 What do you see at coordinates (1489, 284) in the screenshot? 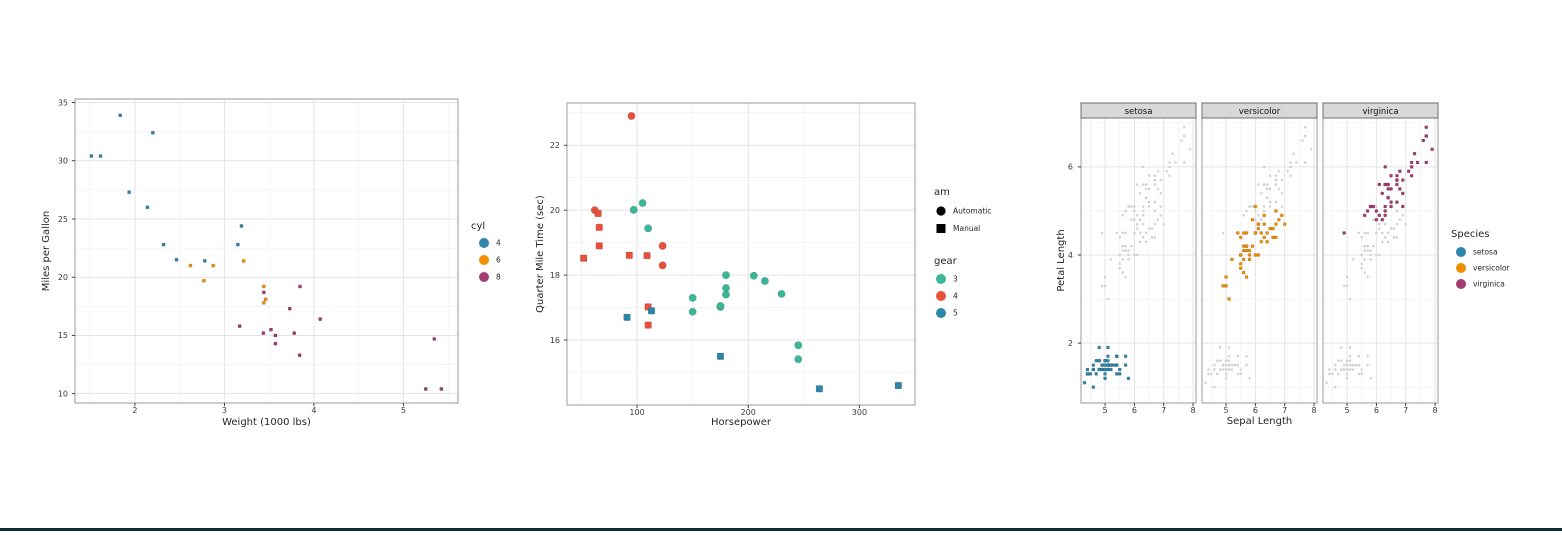
I see `legend-item-label: virginica` at bounding box center [1489, 284].